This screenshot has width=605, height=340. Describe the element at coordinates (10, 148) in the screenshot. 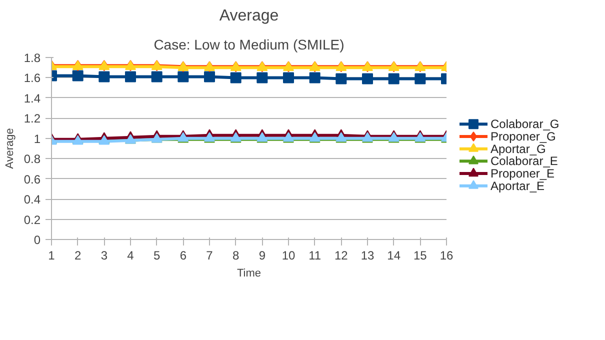

I see `y-axis-title: Average` at that location.